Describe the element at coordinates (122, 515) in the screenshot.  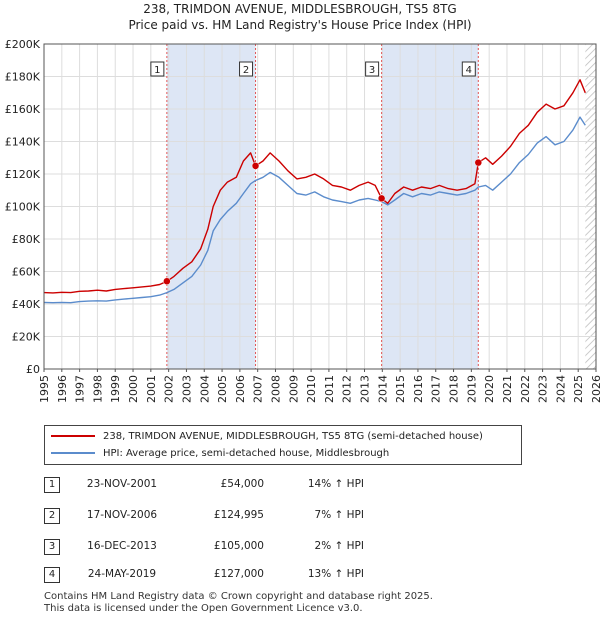
I see `sale-date: 17-NOV-2006` at that location.